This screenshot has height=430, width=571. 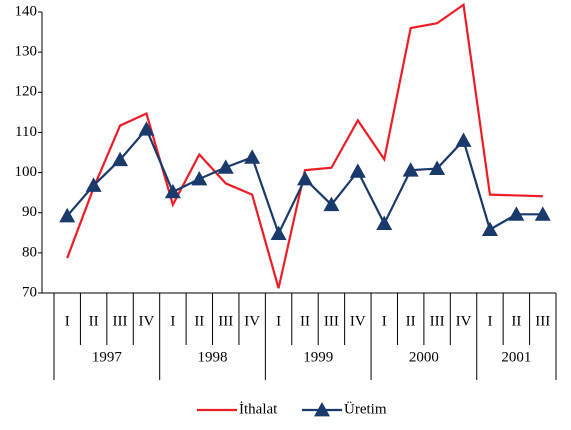 What do you see at coordinates (107, 357) in the screenshot?
I see `year-label: 1997` at bounding box center [107, 357].